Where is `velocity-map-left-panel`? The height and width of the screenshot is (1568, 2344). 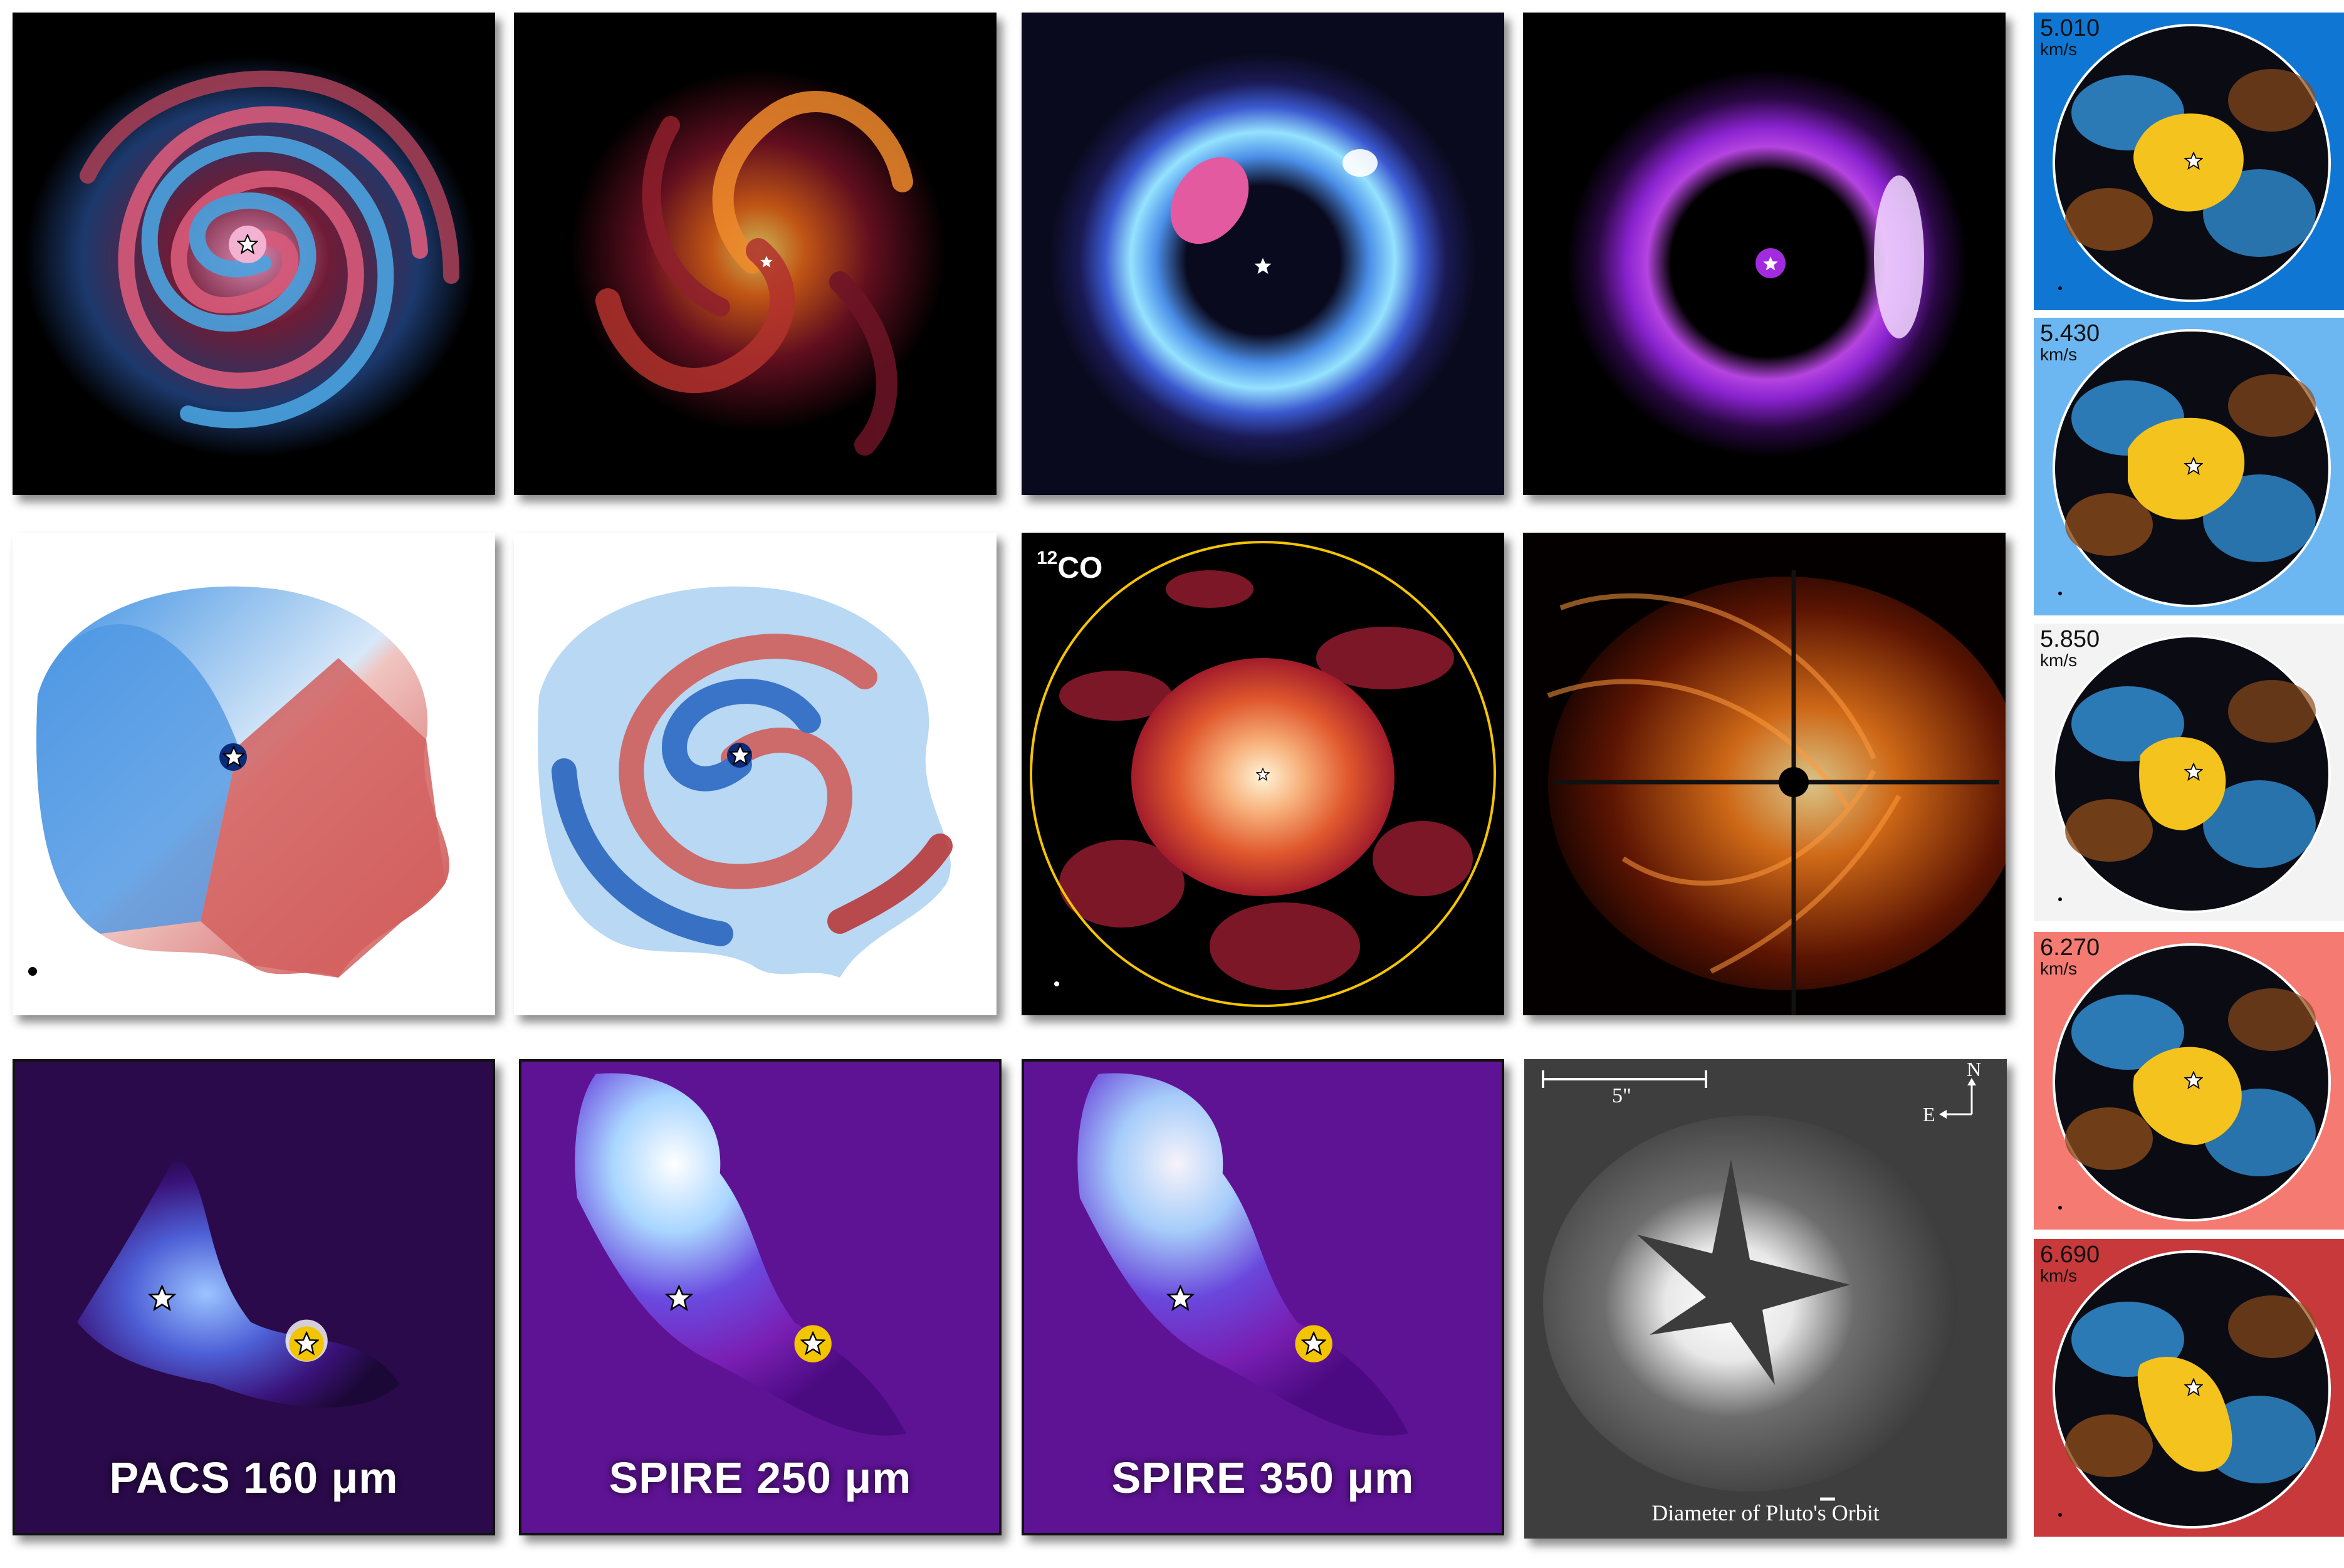
velocity-map-left-panel is located at coordinates (254, 774).